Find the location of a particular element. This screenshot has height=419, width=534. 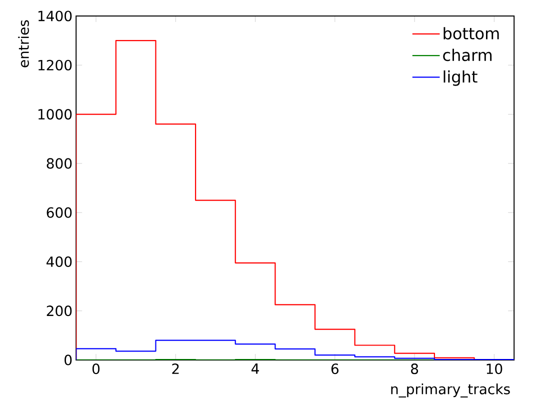

x-tick-label: 4 is located at coordinates (255, 369).